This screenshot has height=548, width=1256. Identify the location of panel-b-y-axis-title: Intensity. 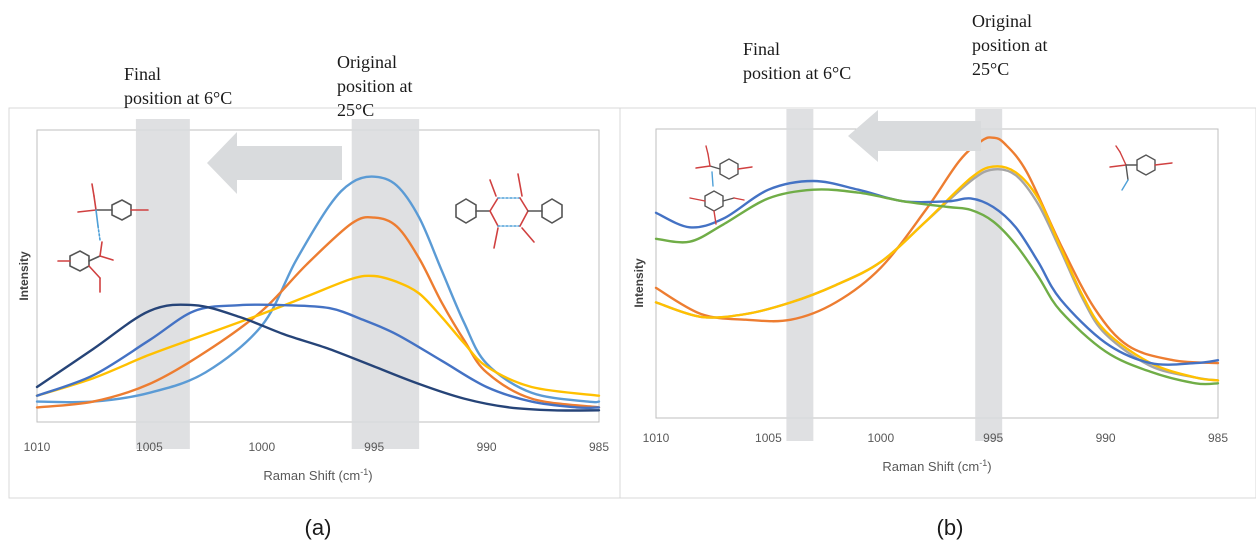
(639, 283).